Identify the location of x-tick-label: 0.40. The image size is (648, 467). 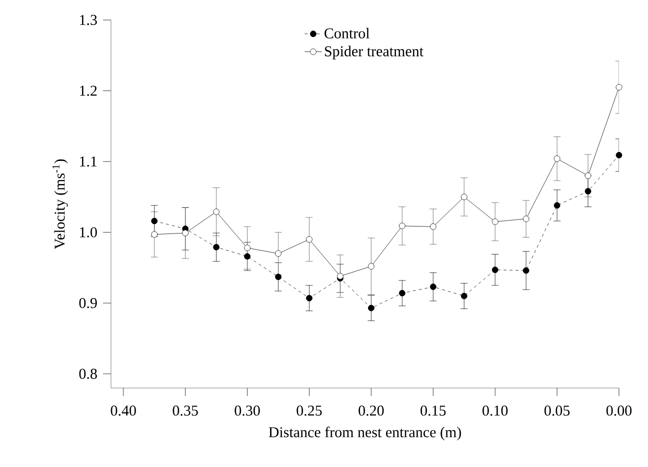
(123, 411).